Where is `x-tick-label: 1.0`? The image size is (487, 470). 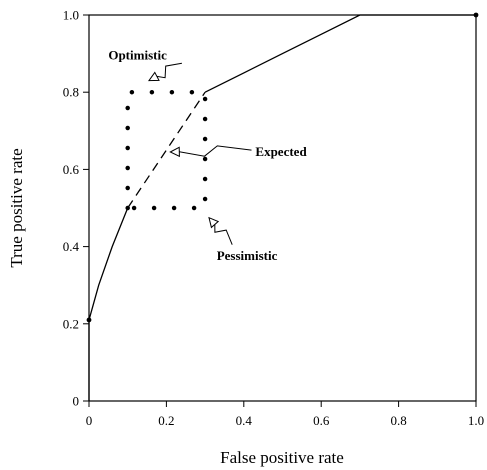 x-tick-label: 1.0 is located at coordinates (476, 420).